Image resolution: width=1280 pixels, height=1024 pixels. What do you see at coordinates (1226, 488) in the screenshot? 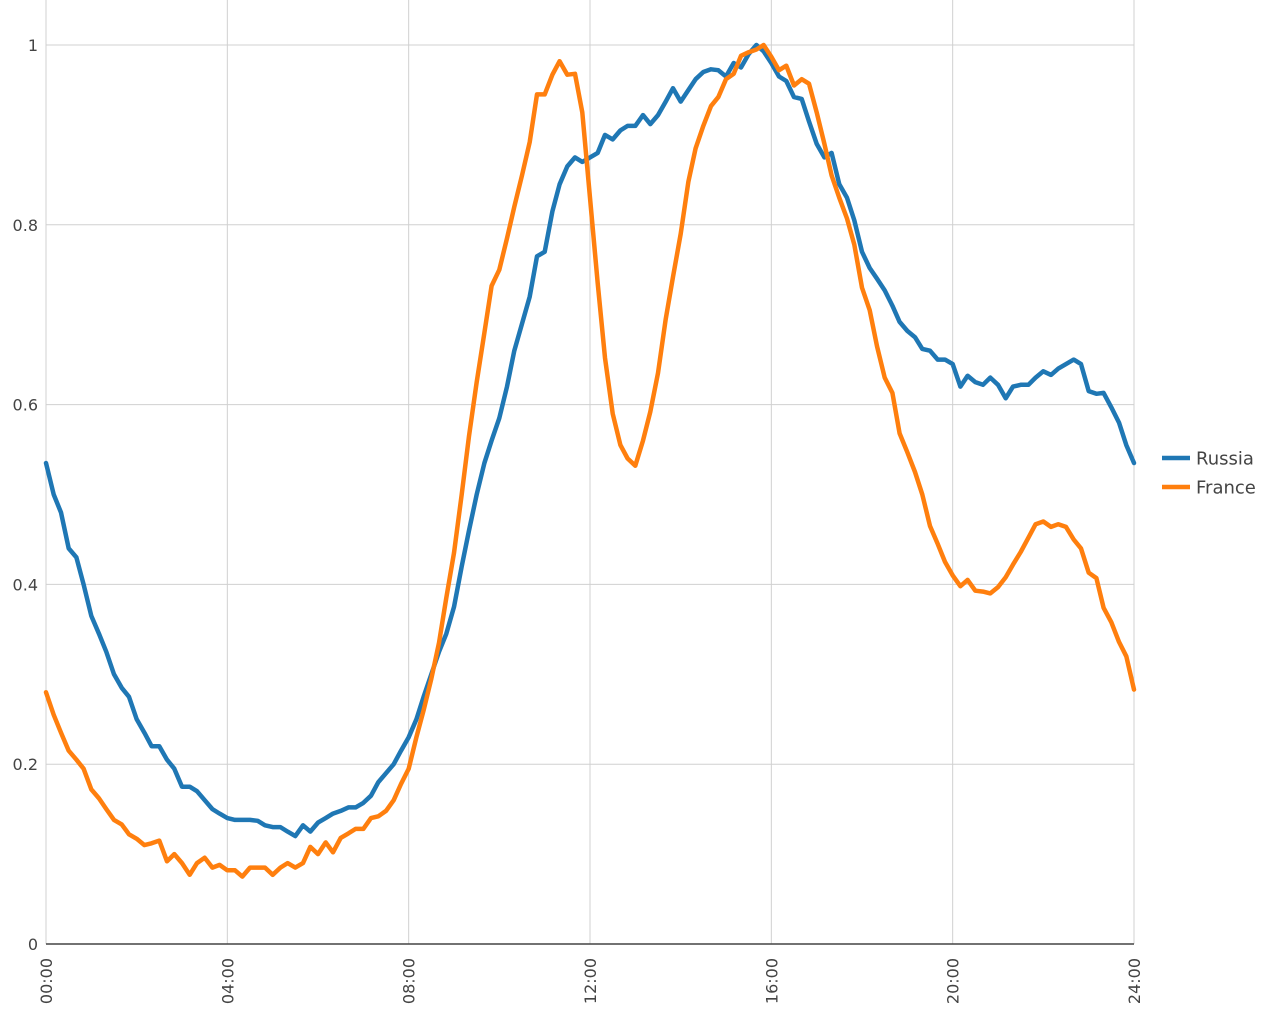
I see `legend-label-france: France` at bounding box center [1226, 488].